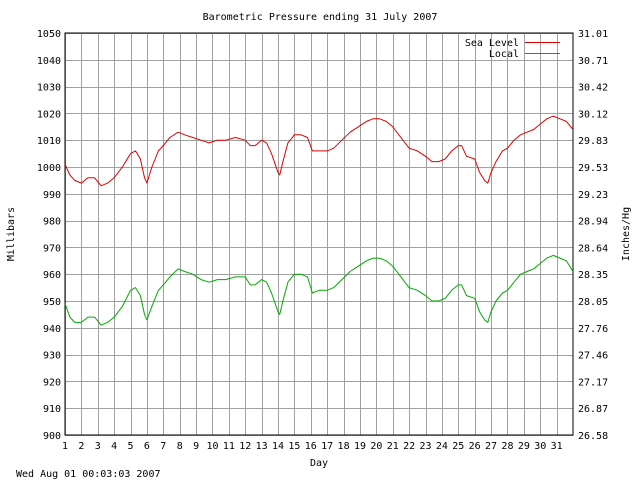 This screenshot has height=480, width=640. What do you see at coordinates (593, 61) in the screenshot?
I see `y2-tick-label-14: 30.71` at bounding box center [593, 61].